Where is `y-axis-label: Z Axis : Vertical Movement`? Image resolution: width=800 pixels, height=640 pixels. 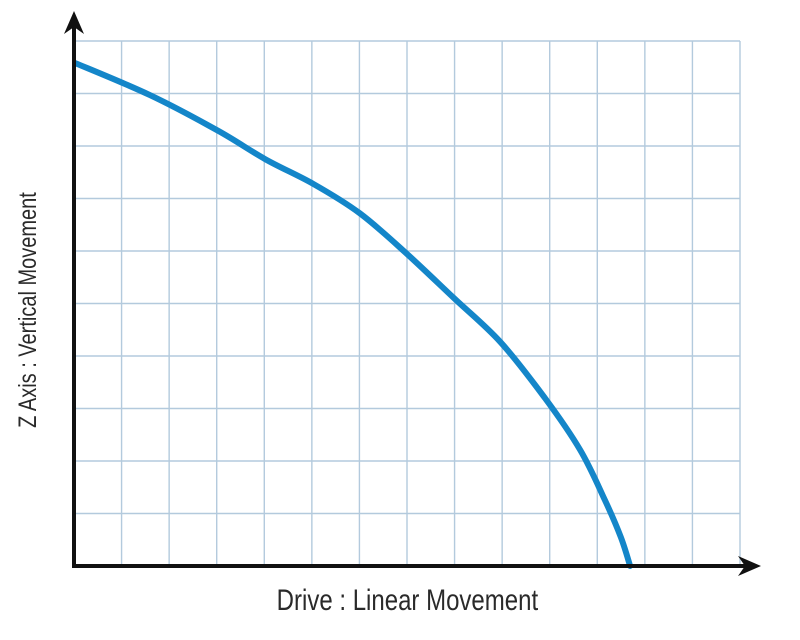 y-axis-label: Z Axis : Vertical Movement is located at coordinates (28, 310).